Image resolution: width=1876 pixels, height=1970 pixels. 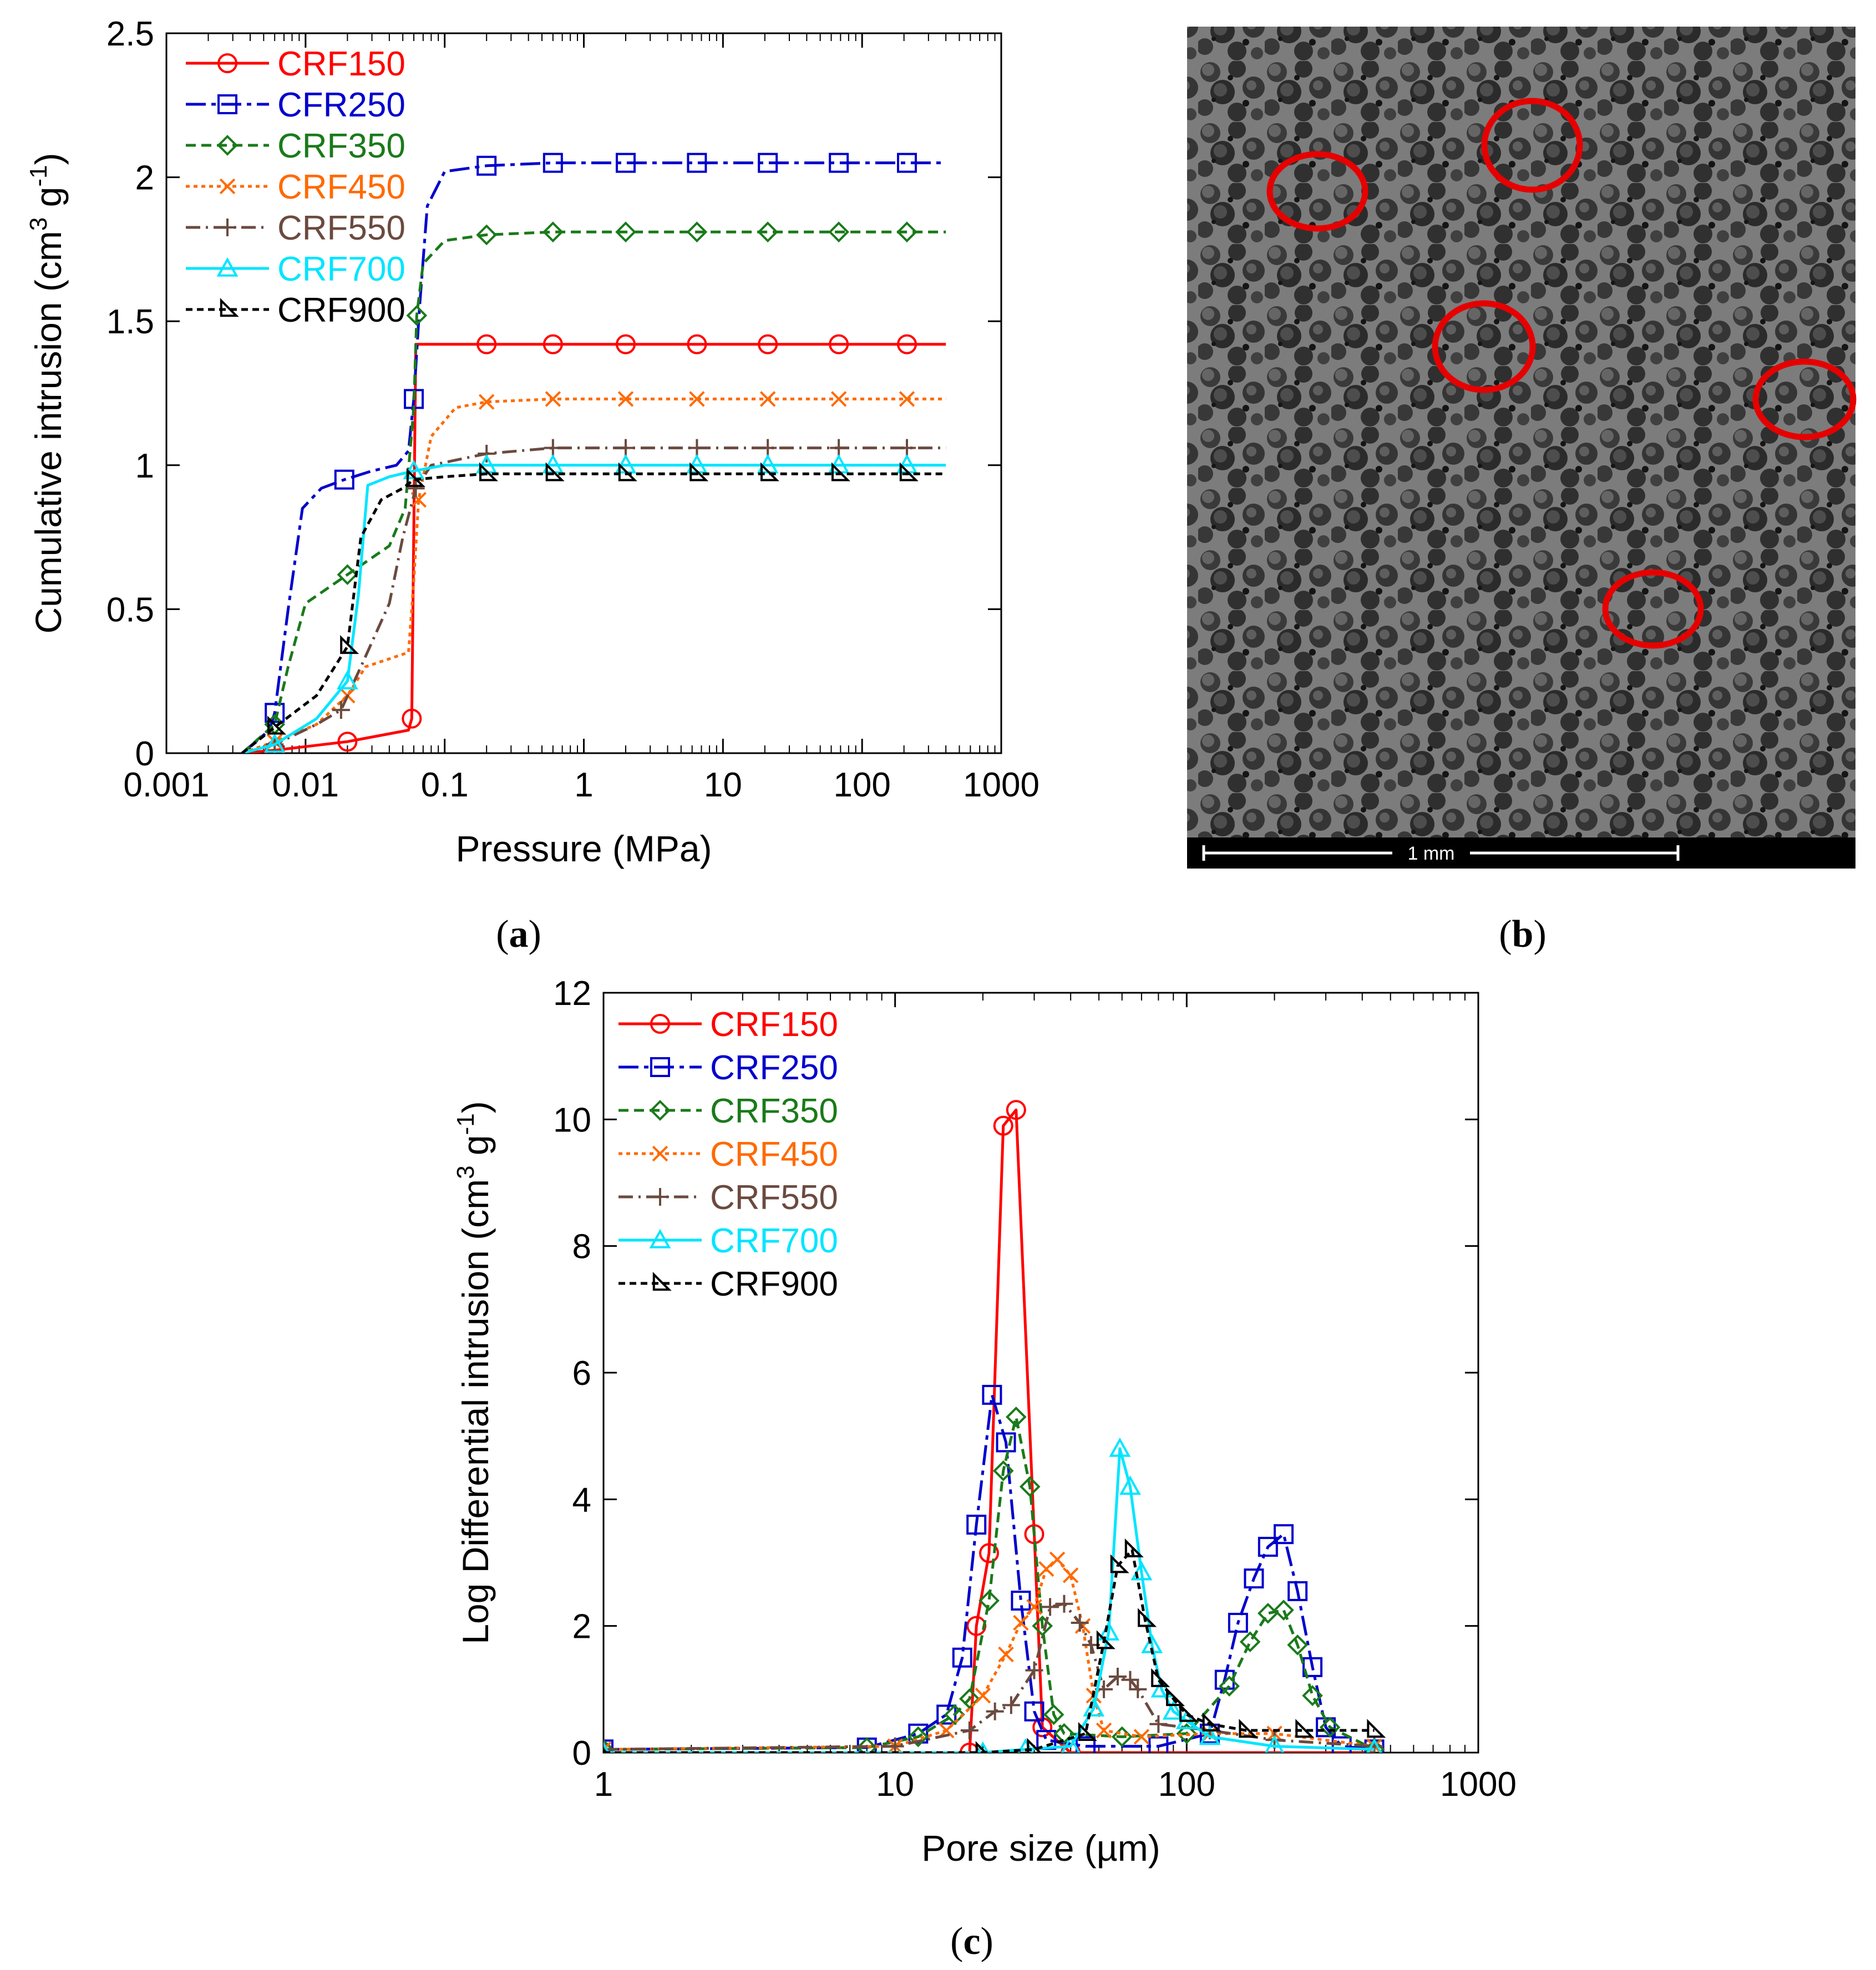 I want to click on x-axis-title: Pressure (MPa), so click(x=583, y=848).